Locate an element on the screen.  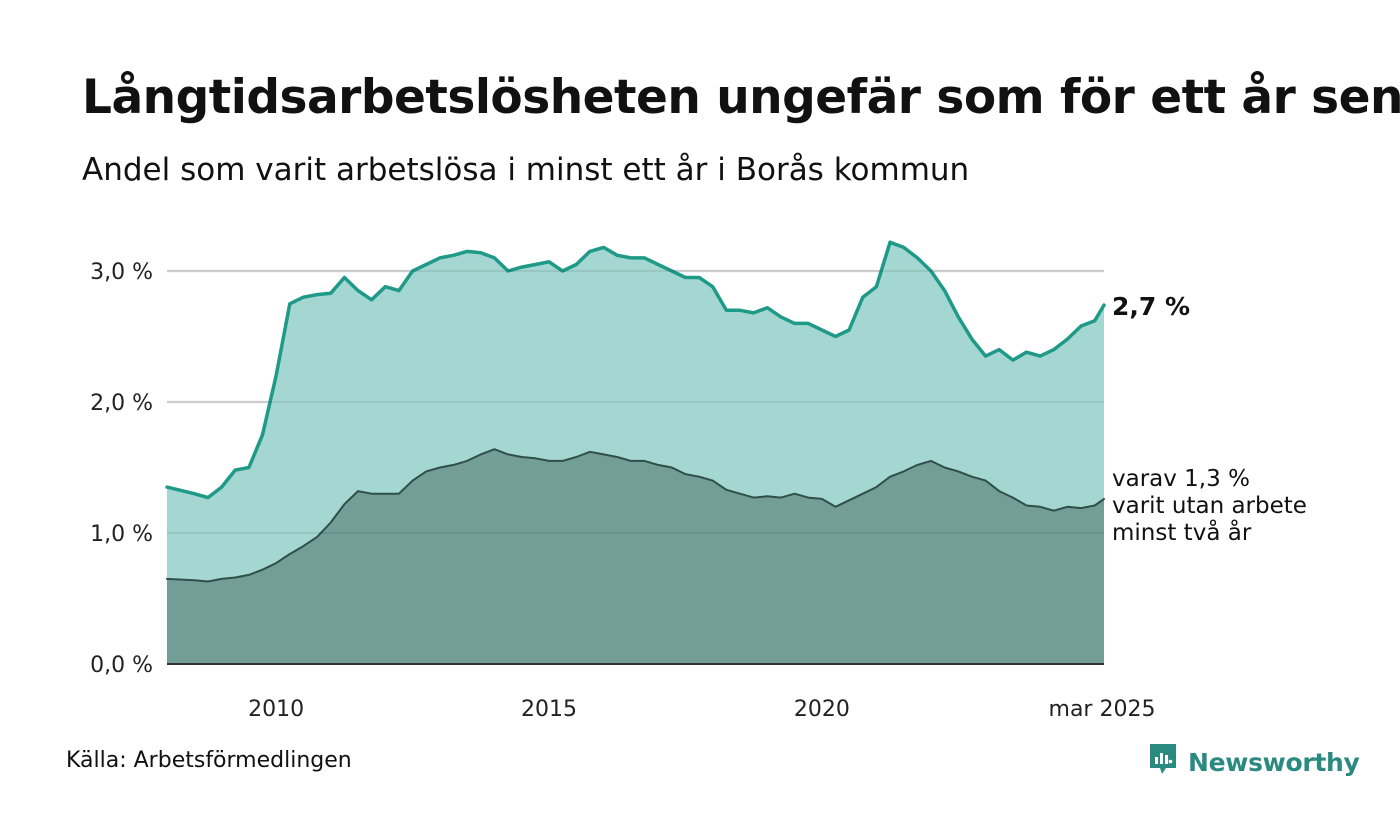
newsworthy-logo-icon is located at coordinates (1163, 762).